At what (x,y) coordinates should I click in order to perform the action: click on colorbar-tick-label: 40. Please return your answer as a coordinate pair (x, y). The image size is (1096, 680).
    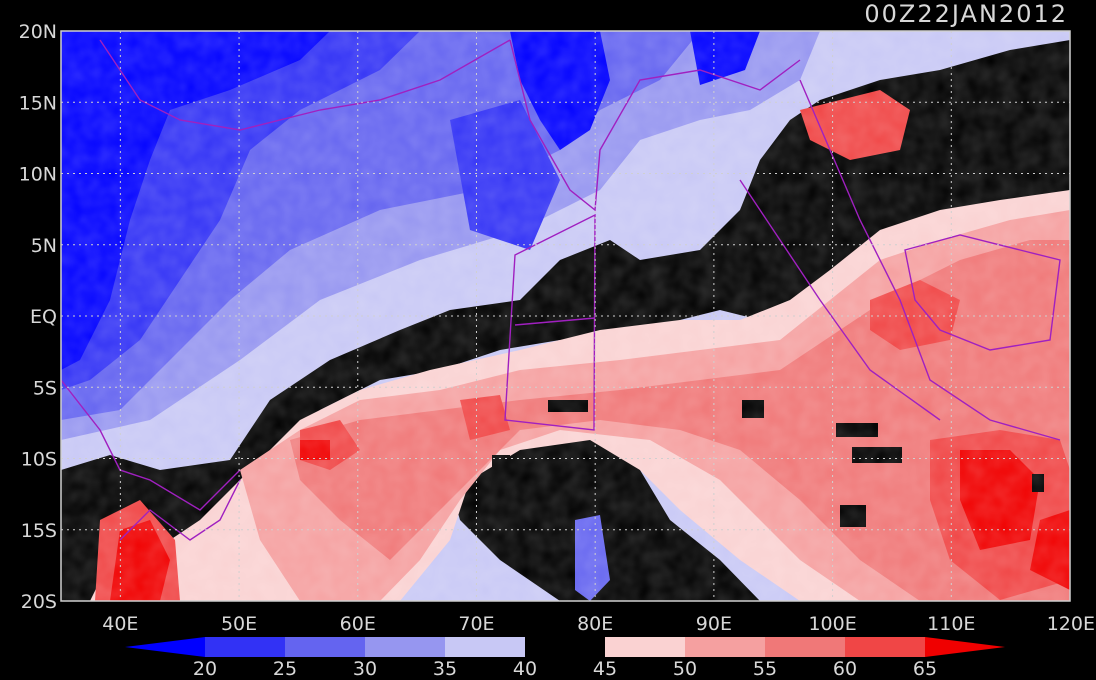
    Looking at the image, I should click on (525, 669).